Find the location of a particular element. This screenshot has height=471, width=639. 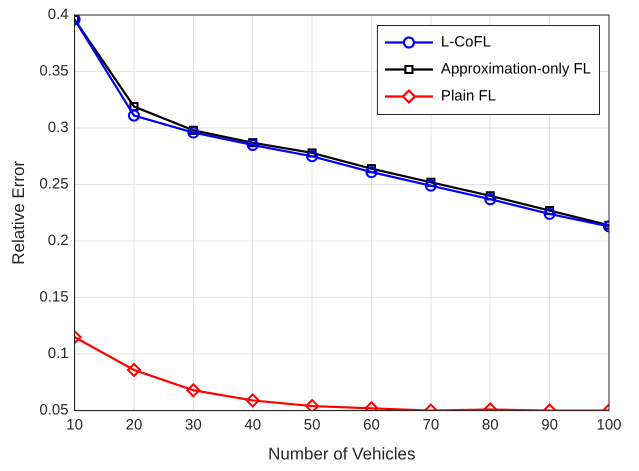

y-tick-label: 0.4 is located at coordinates (58, 15).